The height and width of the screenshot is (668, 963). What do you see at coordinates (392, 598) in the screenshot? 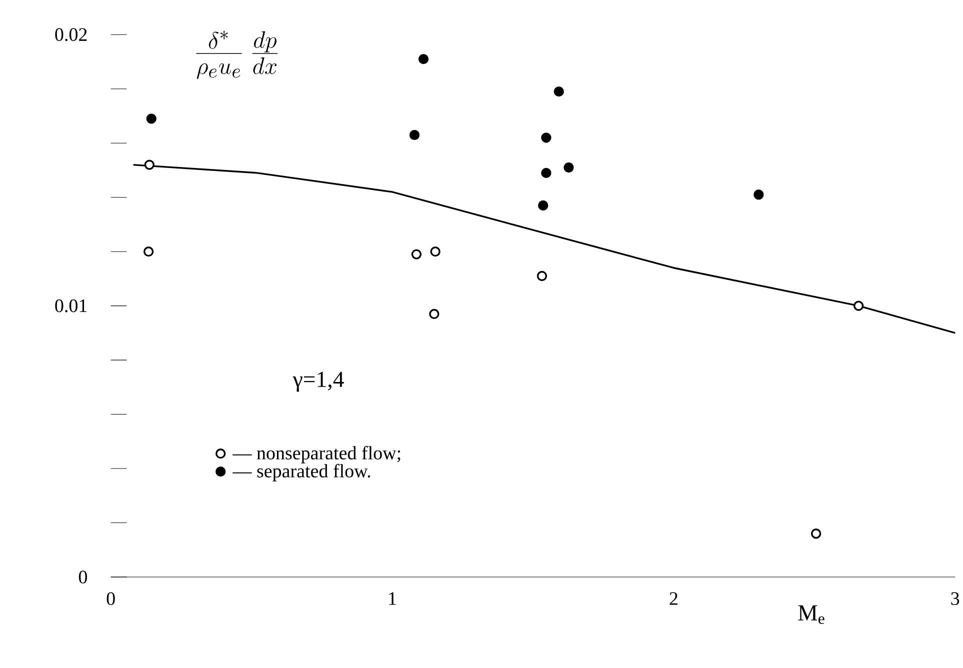
I see `x-tick-label: 1` at bounding box center [392, 598].